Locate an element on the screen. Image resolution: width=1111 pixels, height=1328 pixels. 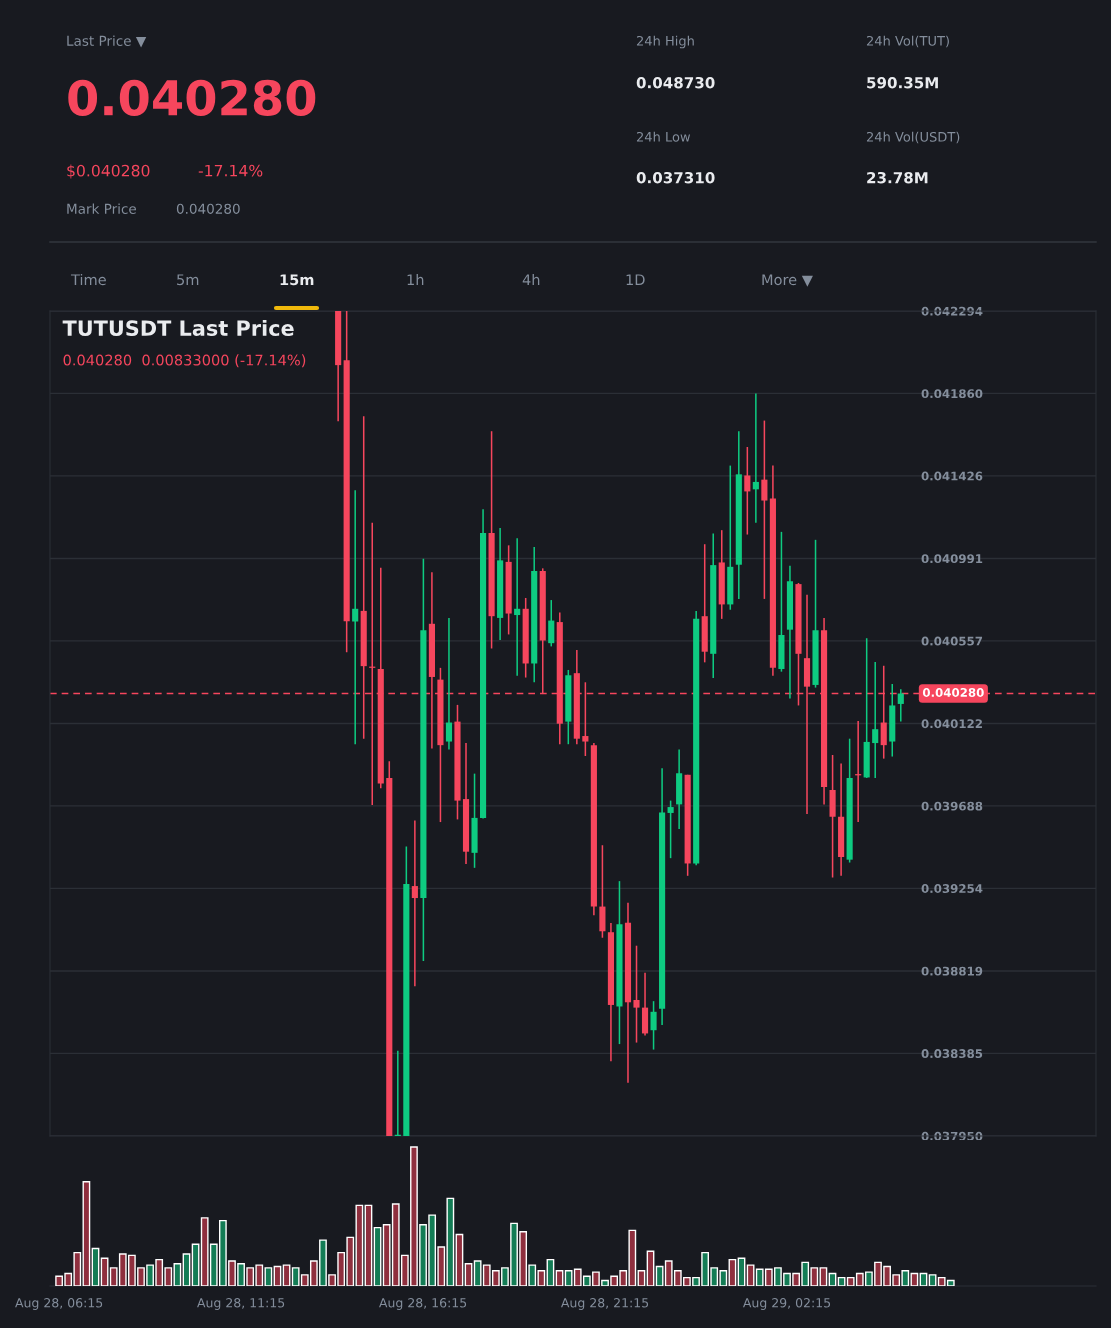
text: 1D is located at coordinates (635, 280).